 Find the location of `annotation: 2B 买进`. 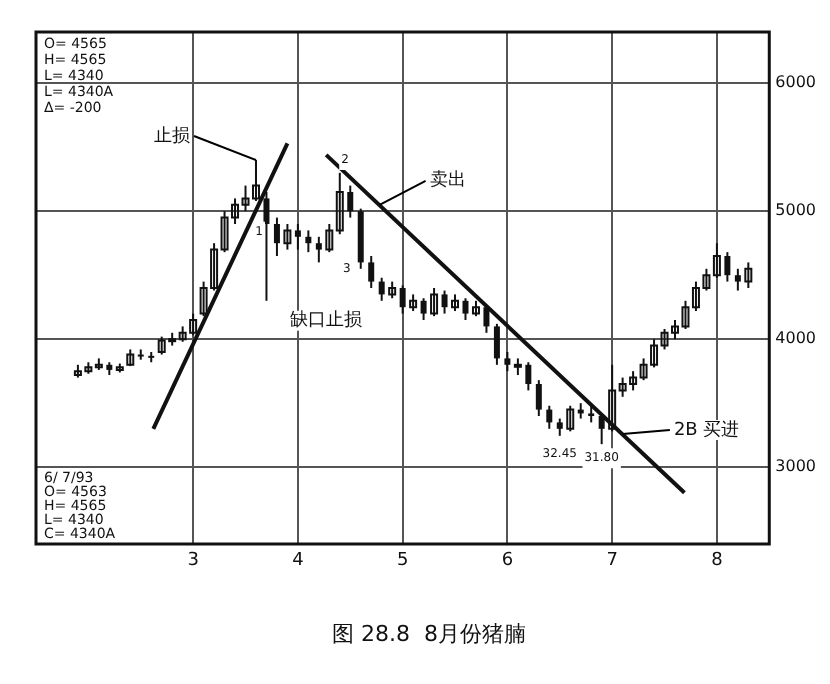

annotation: 2B 买进 is located at coordinates (706, 429).